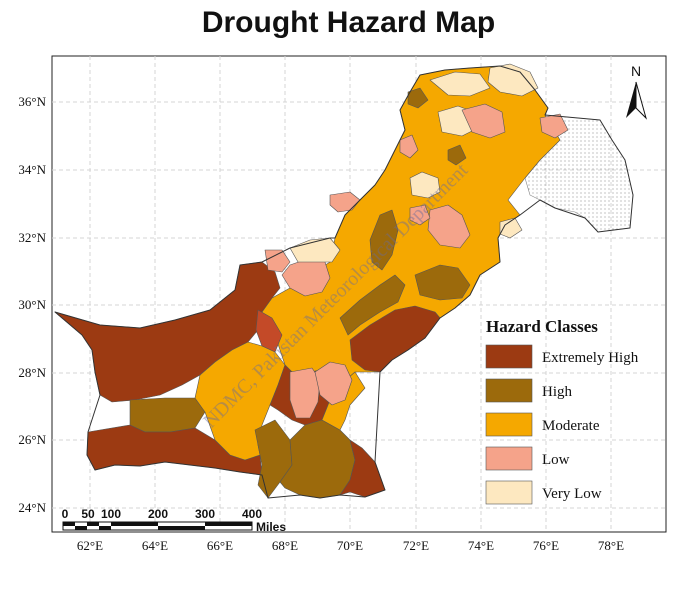  What do you see at coordinates (174, 520) in the screenshot?
I see `scale-bar: 0 50 100 200 300 400 Miles` at bounding box center [174, 520].